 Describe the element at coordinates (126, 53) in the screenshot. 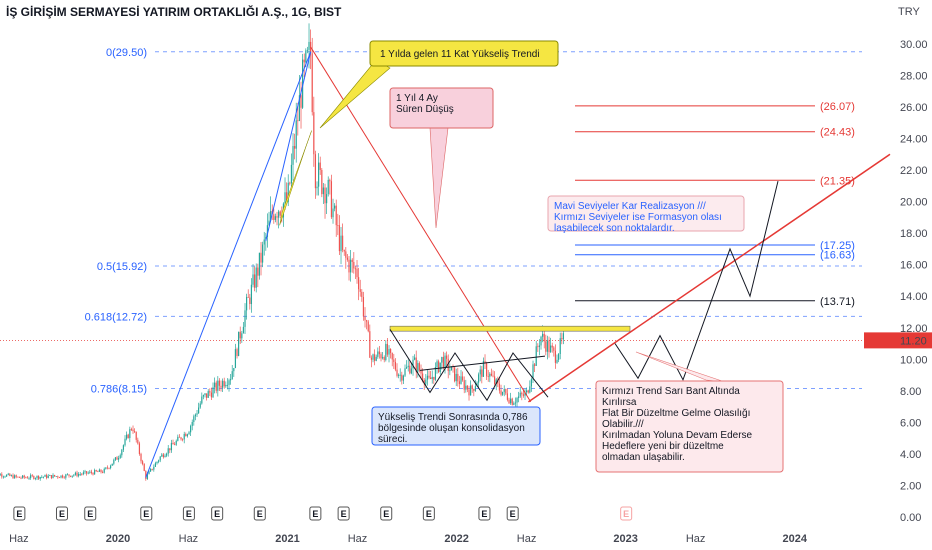

I see `fib-level-label: 0(29.50)` at that location.